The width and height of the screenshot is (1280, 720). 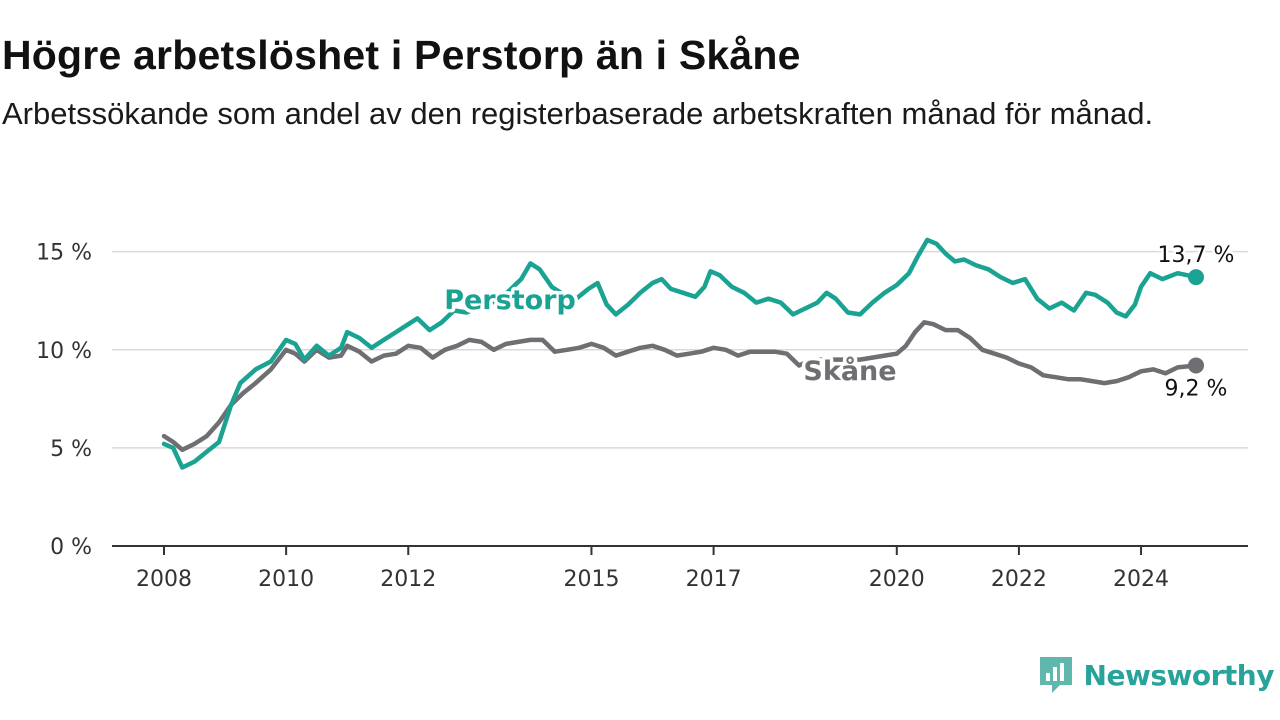 I want to click on series-label-perstorp: Perstorp, so click(x=510, y=300).